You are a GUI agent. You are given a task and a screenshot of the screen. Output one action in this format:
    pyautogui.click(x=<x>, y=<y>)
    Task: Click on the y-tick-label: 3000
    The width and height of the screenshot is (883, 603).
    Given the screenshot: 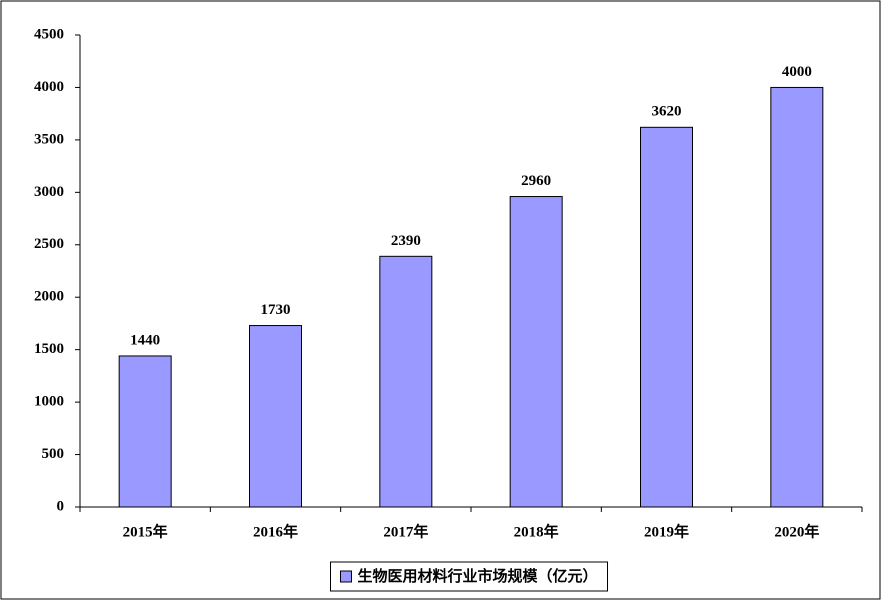 What is the action you would take?
    pyautogui.click(x=49, y=192)
    